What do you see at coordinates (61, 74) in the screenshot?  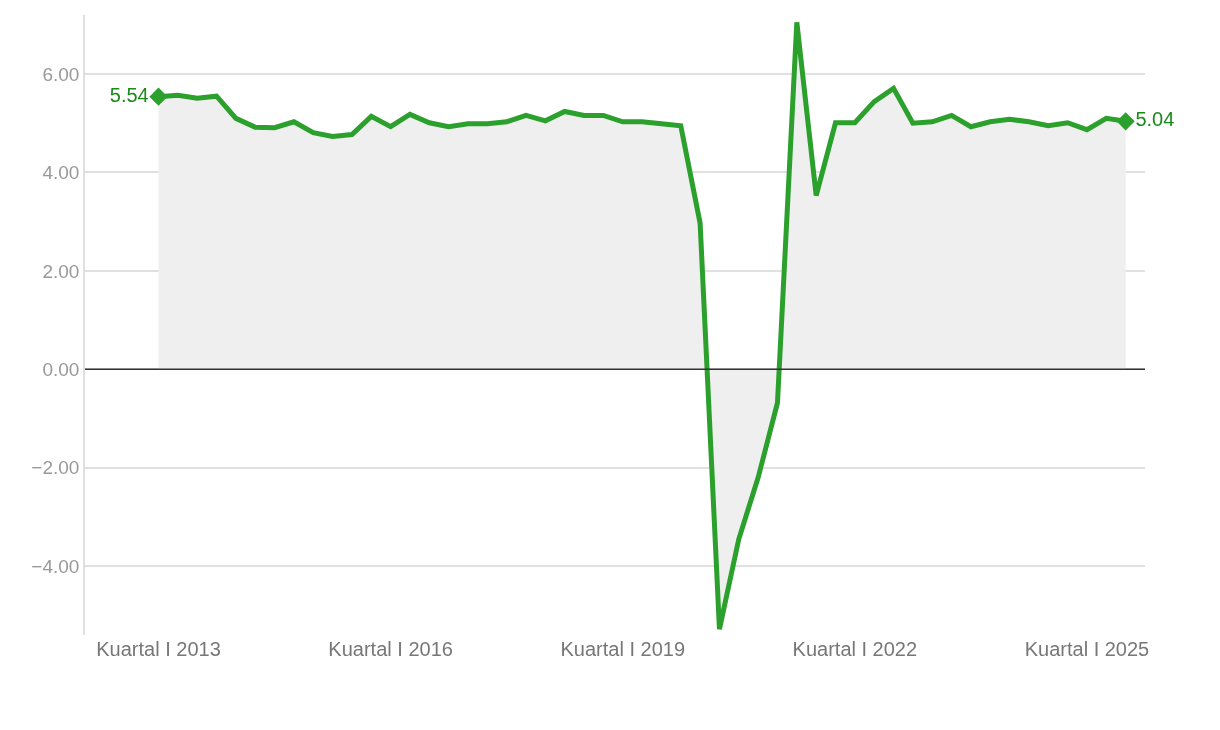 I see `y-tick-label: 6.00` at bounding box center [61, 74].